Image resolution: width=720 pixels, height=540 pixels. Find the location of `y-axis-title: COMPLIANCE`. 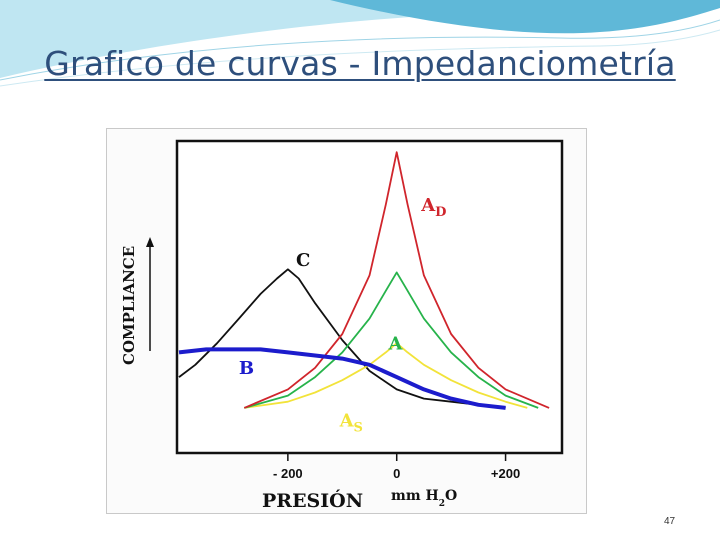

y-axis-title: COMPLIANCE is located at coordinates (129, 305).